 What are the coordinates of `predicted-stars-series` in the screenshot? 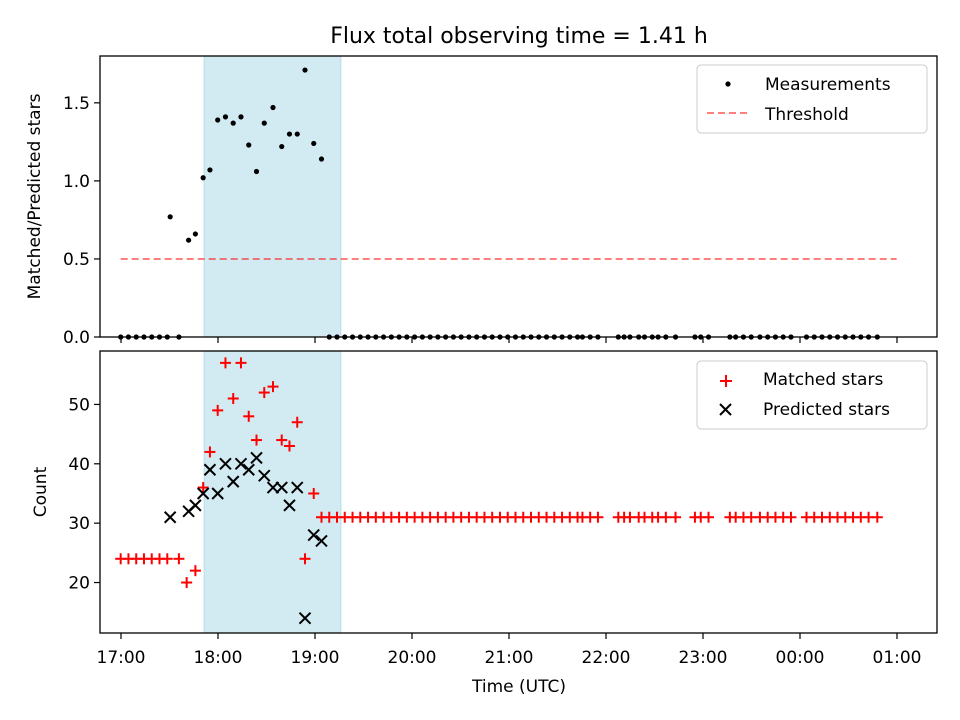 It's located at (245, 538).